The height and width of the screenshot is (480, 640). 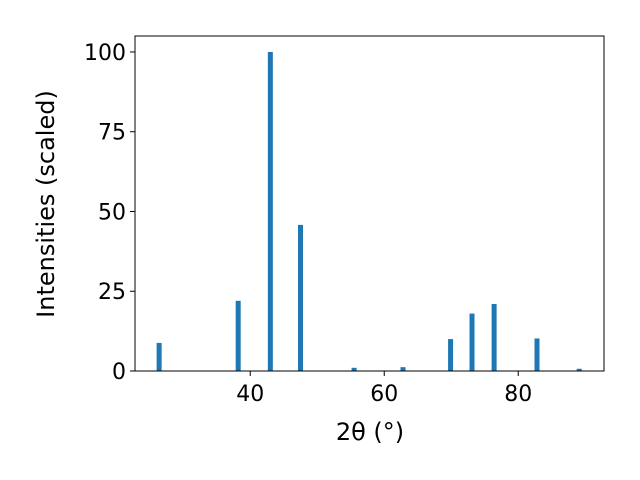 I want to click on x-axis-label: 2θ (°), so click(x=370, y=432).